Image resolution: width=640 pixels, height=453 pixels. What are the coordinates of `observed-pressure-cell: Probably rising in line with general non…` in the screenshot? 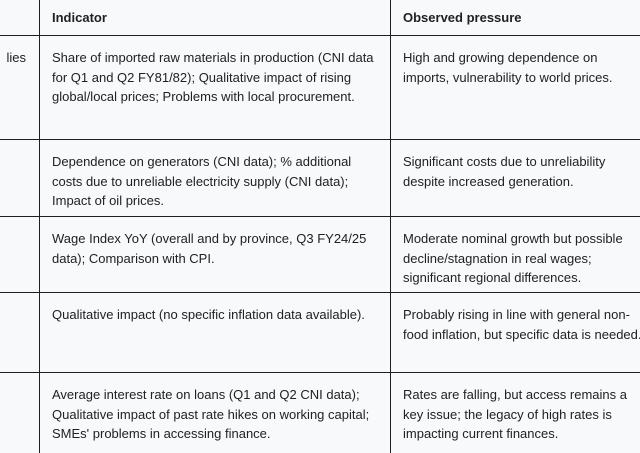 It's located at (521, 324).